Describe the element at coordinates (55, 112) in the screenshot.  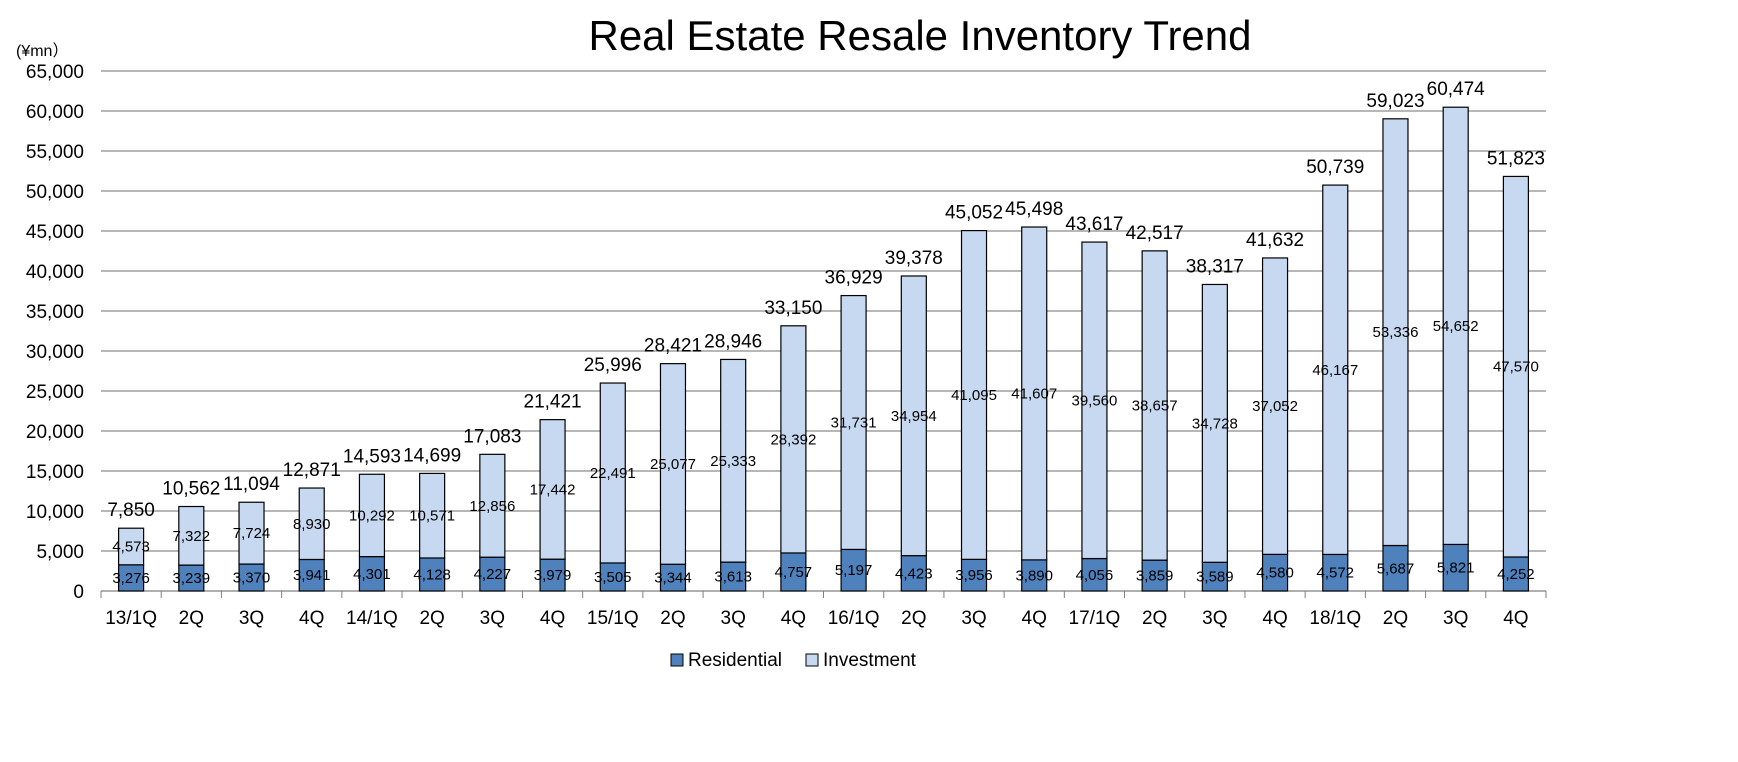
I see `y-tick-label: 60,000` at that location.